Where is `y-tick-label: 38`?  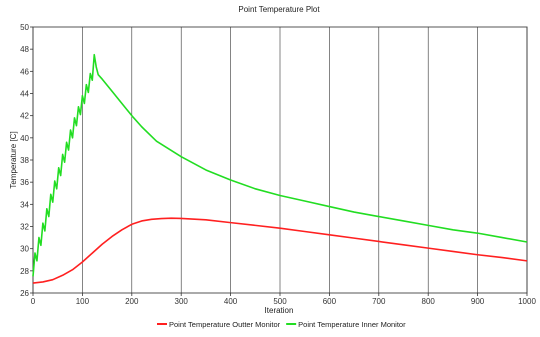 y-tick-label: 38 is located at coordinates (24, 160).